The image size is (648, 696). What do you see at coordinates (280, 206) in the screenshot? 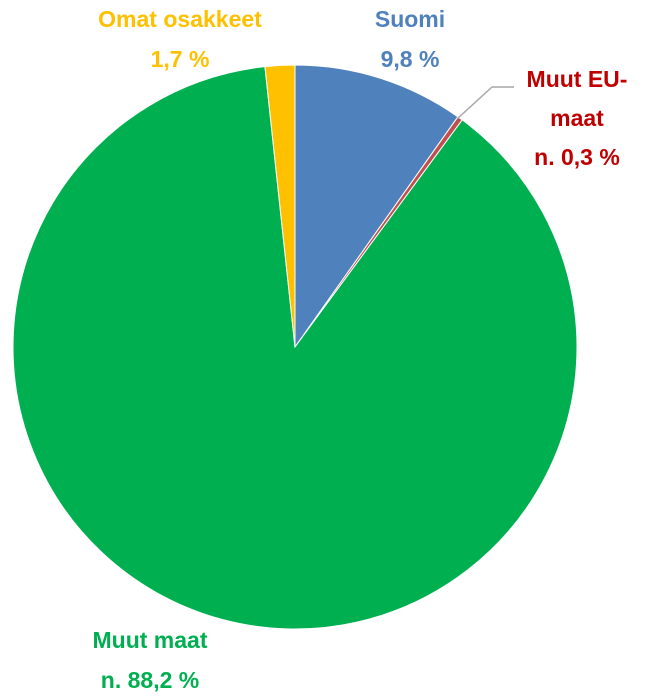
I see `pie-slice-omat-osakkeet` at bounding box center [280, 206].